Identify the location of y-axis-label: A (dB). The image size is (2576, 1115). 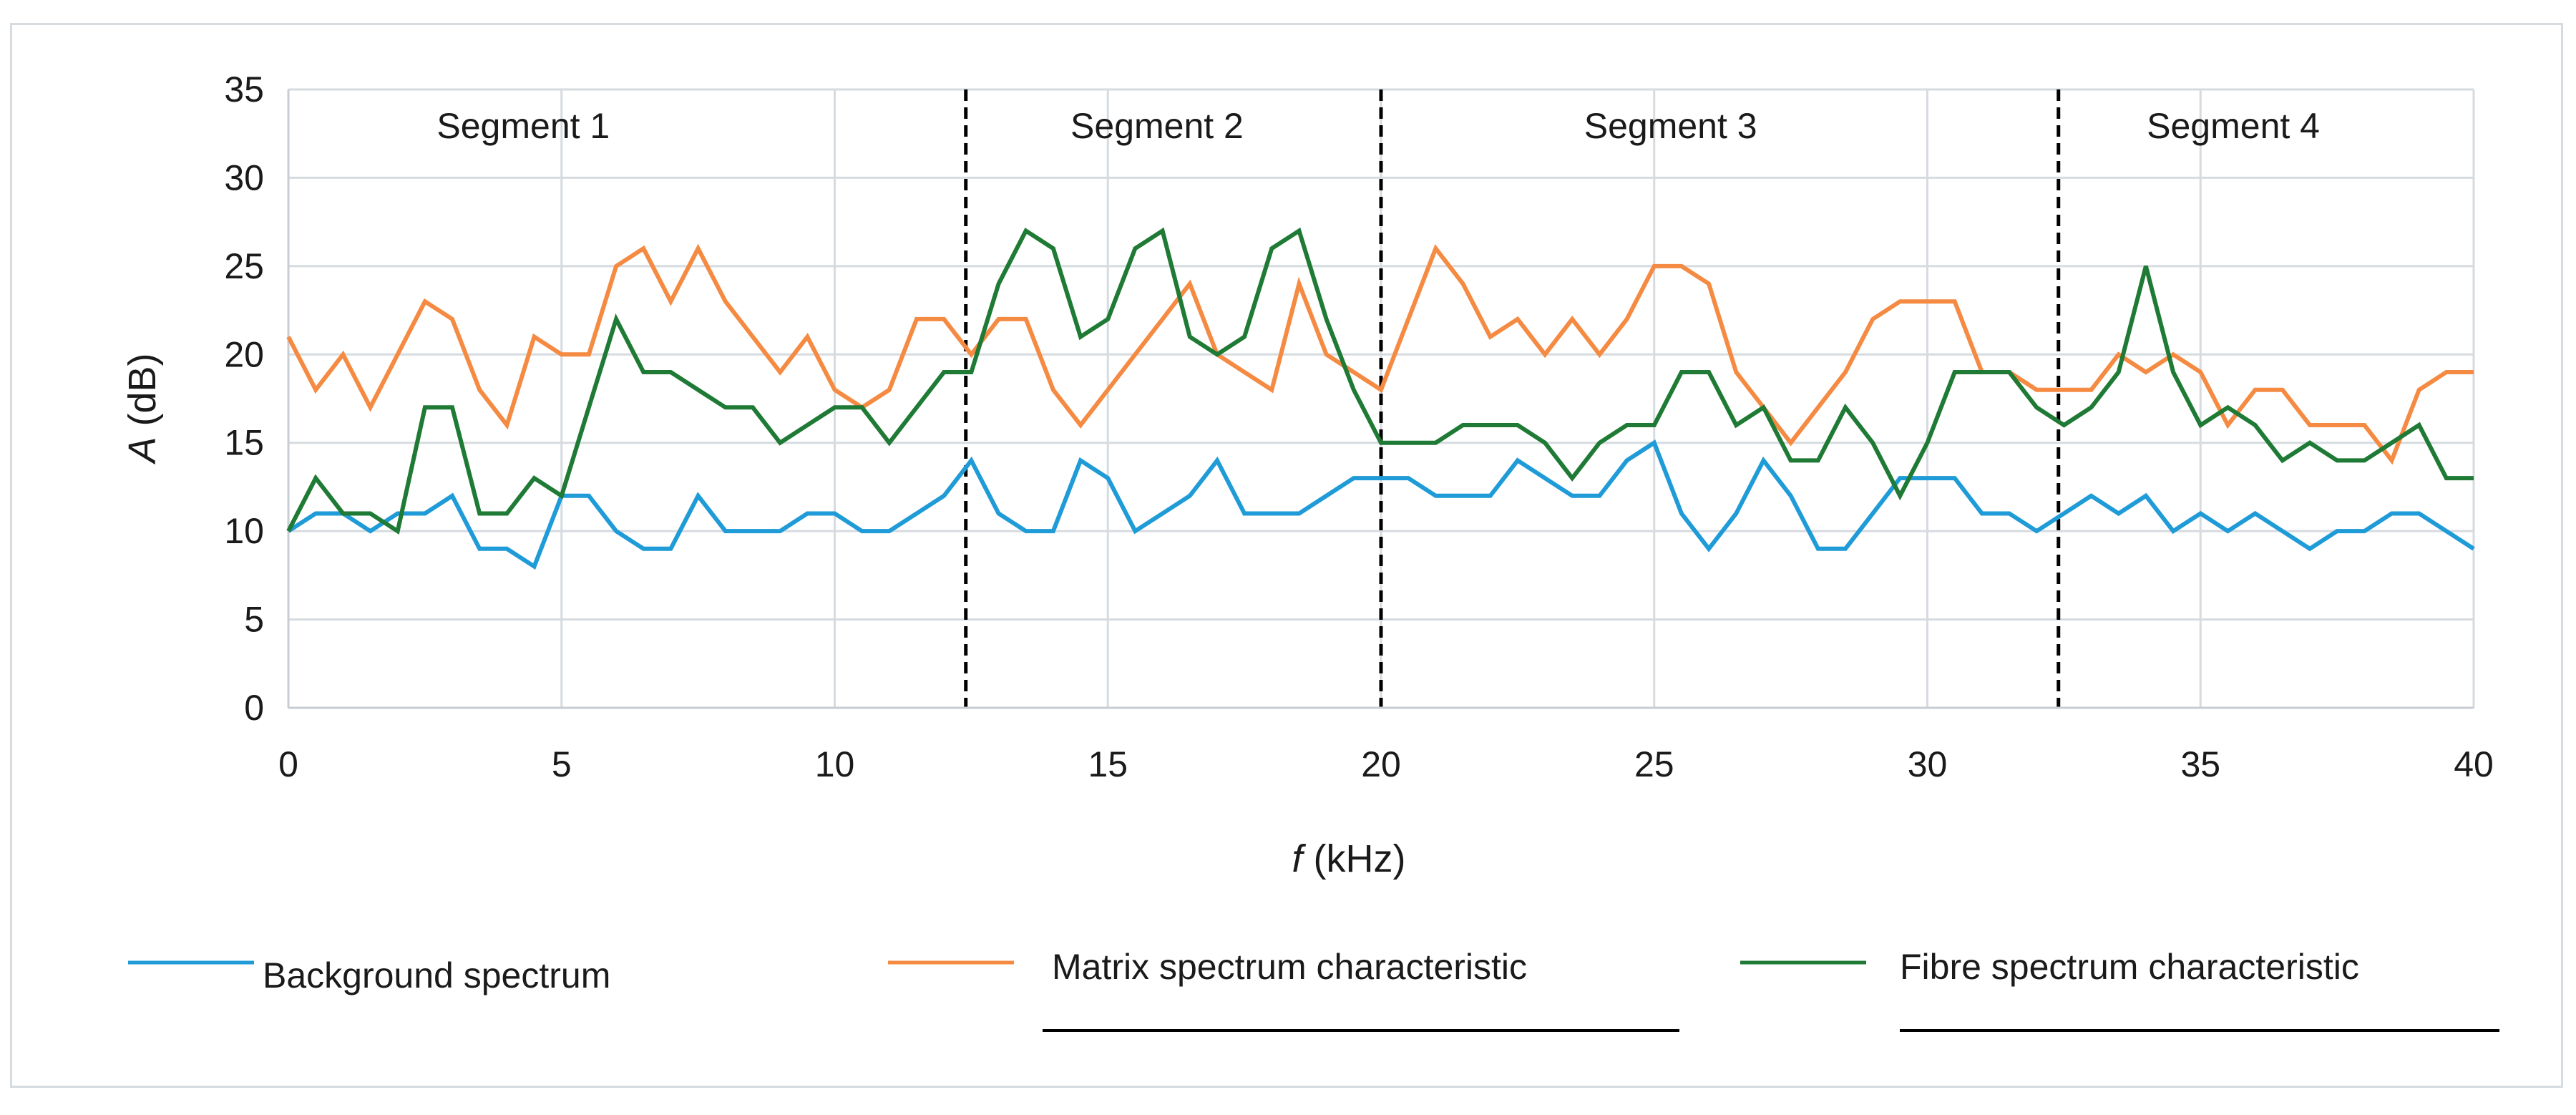
(142, 408).